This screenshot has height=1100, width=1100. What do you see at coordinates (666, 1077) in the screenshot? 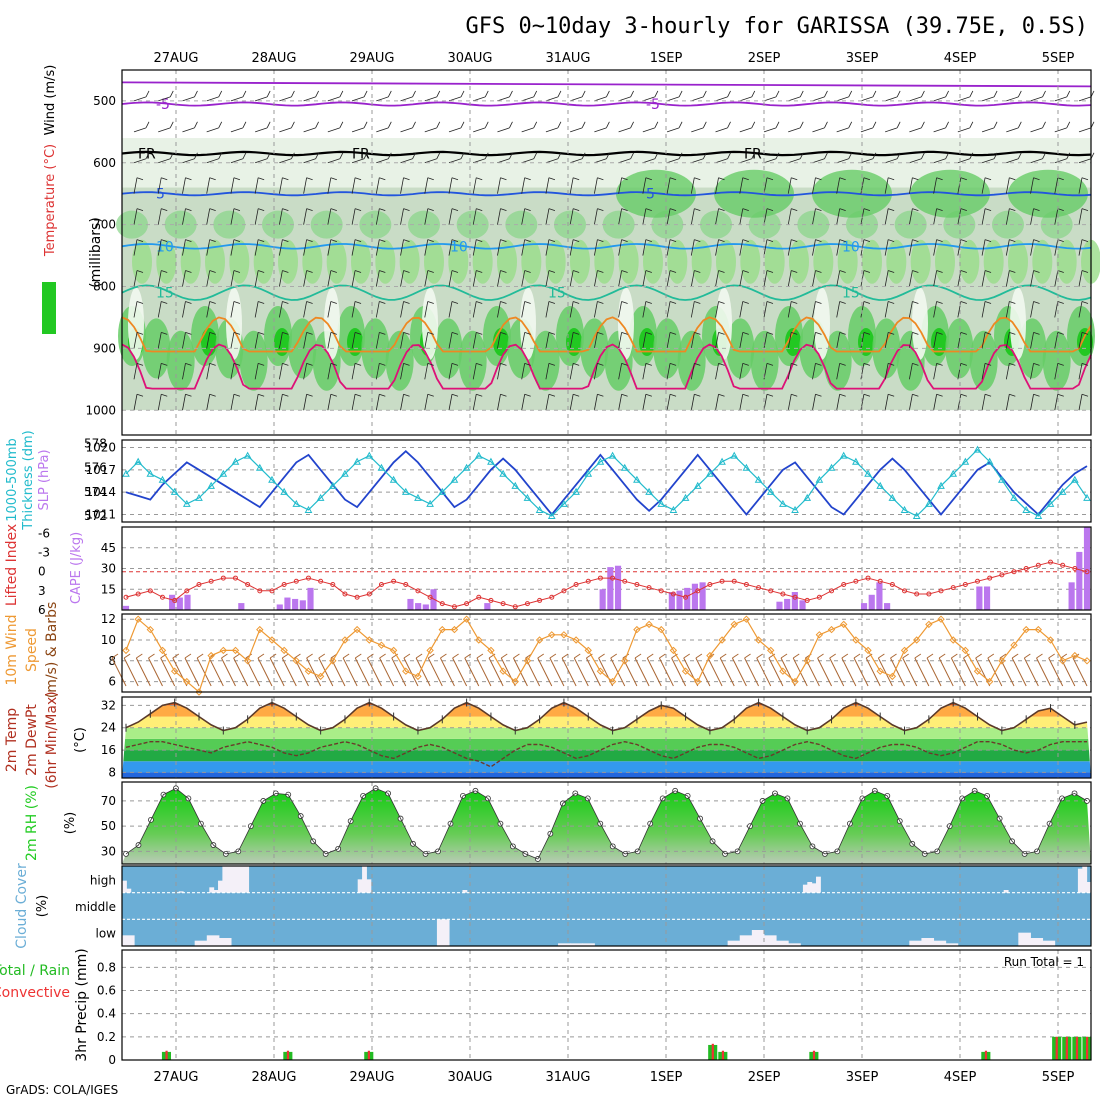
I see `date-label-bottom: 1SEP` at bounding box center [666, 1077].